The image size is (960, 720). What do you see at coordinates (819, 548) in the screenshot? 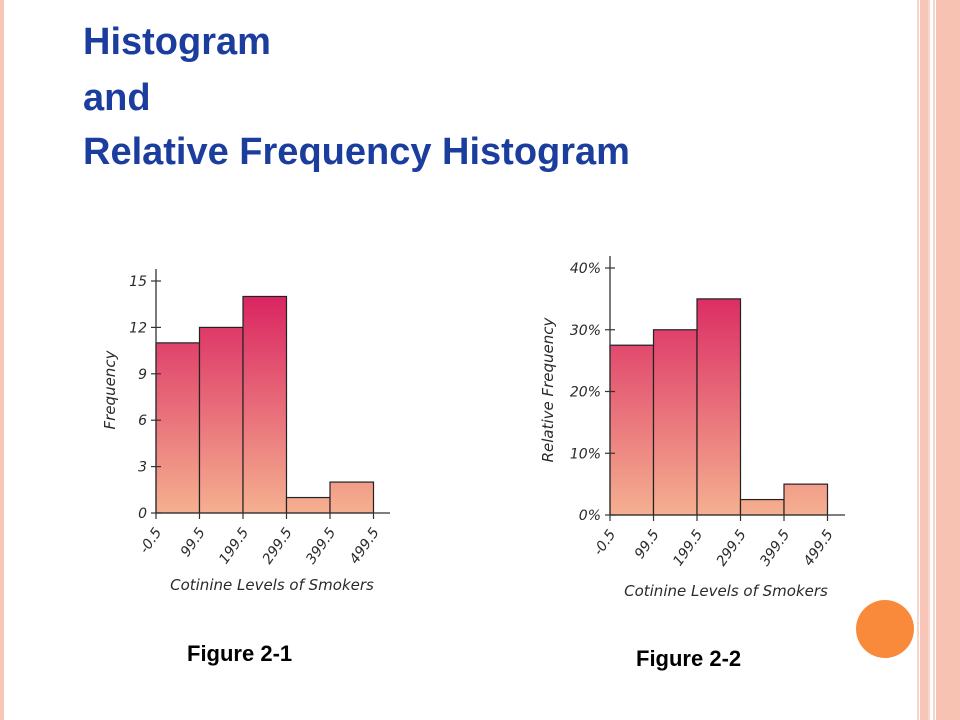
I see `x-tick-label: 499.5` at bounding box center [819, 548].